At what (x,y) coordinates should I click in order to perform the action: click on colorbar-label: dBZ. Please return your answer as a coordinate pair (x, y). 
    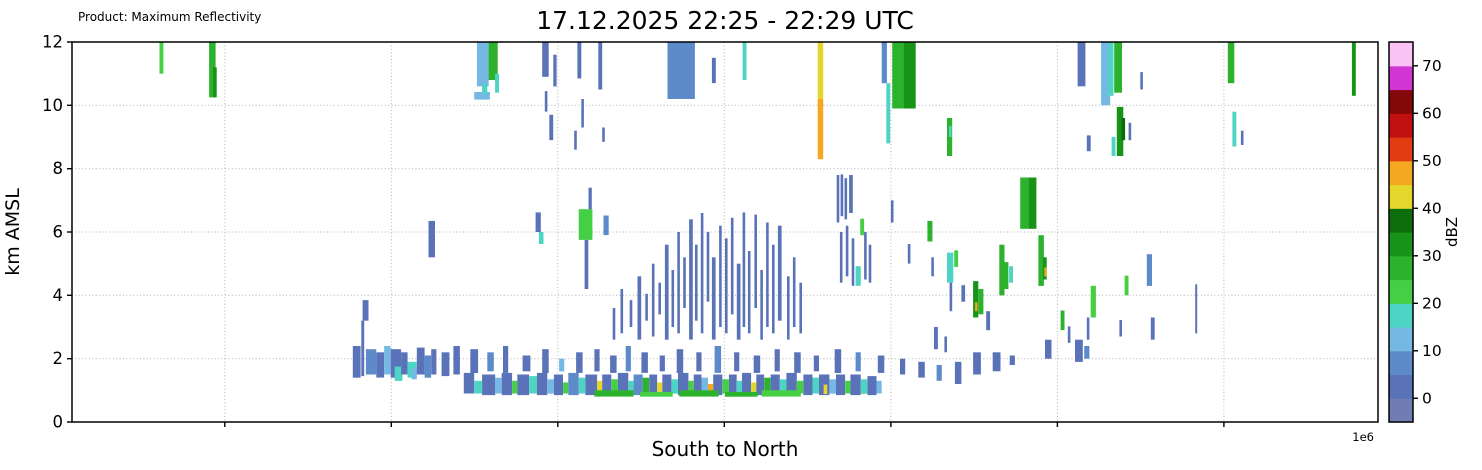
    Looking at the image, I should click on (1452, 232).